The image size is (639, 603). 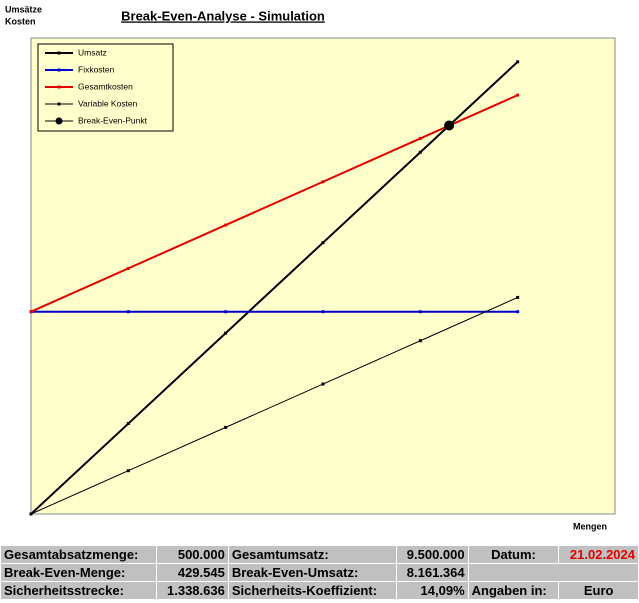 What do you see at coordinates (590, 526) in the screenshot?
I see `x-axis-label: Mengen` at bounding box center [590, 526].